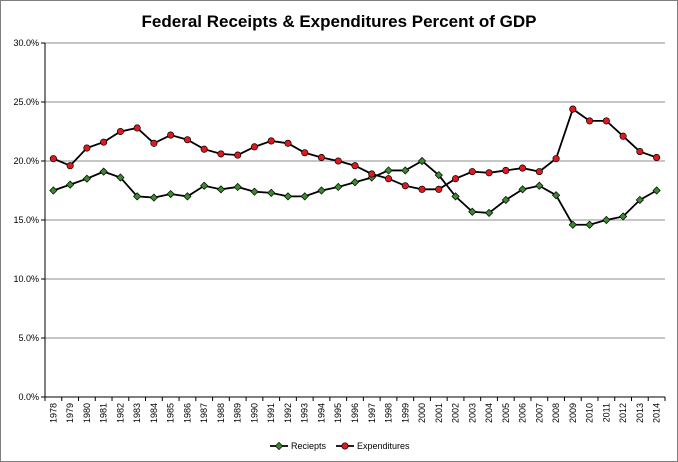 Image resolution: width=678 pixels, height=462 pixels. Describe the element at coordinates (539, 413) in the screenshot. I see `x-tick-label: 2007` at that location.